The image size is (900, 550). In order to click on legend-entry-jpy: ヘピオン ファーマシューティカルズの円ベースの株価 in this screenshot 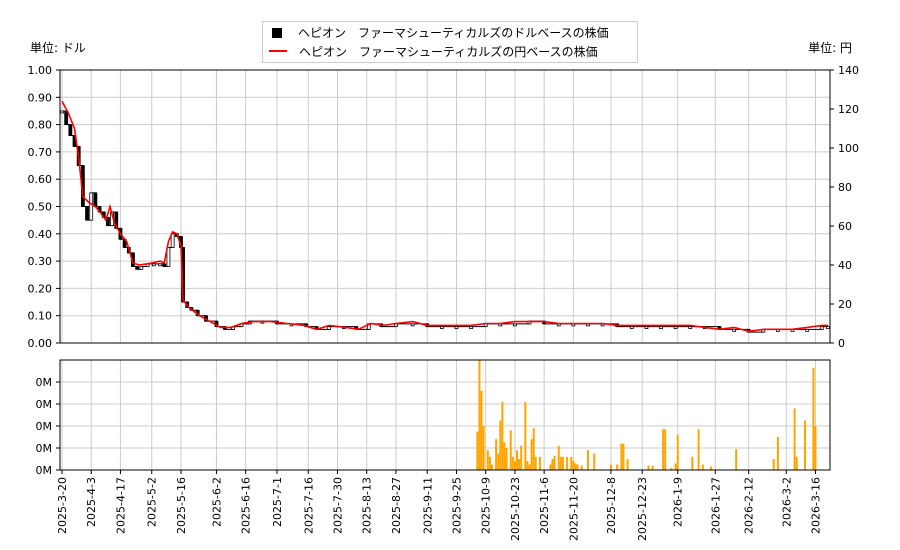, I will do `click(433, 52)`.